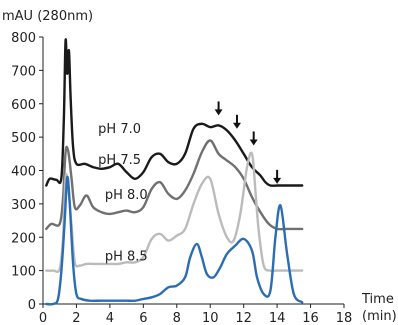 This screenshot has height=325, width=398. Describe the element at coordinates (23, 71) in the screenshot. I see `y-tick-label: 700` at that location.